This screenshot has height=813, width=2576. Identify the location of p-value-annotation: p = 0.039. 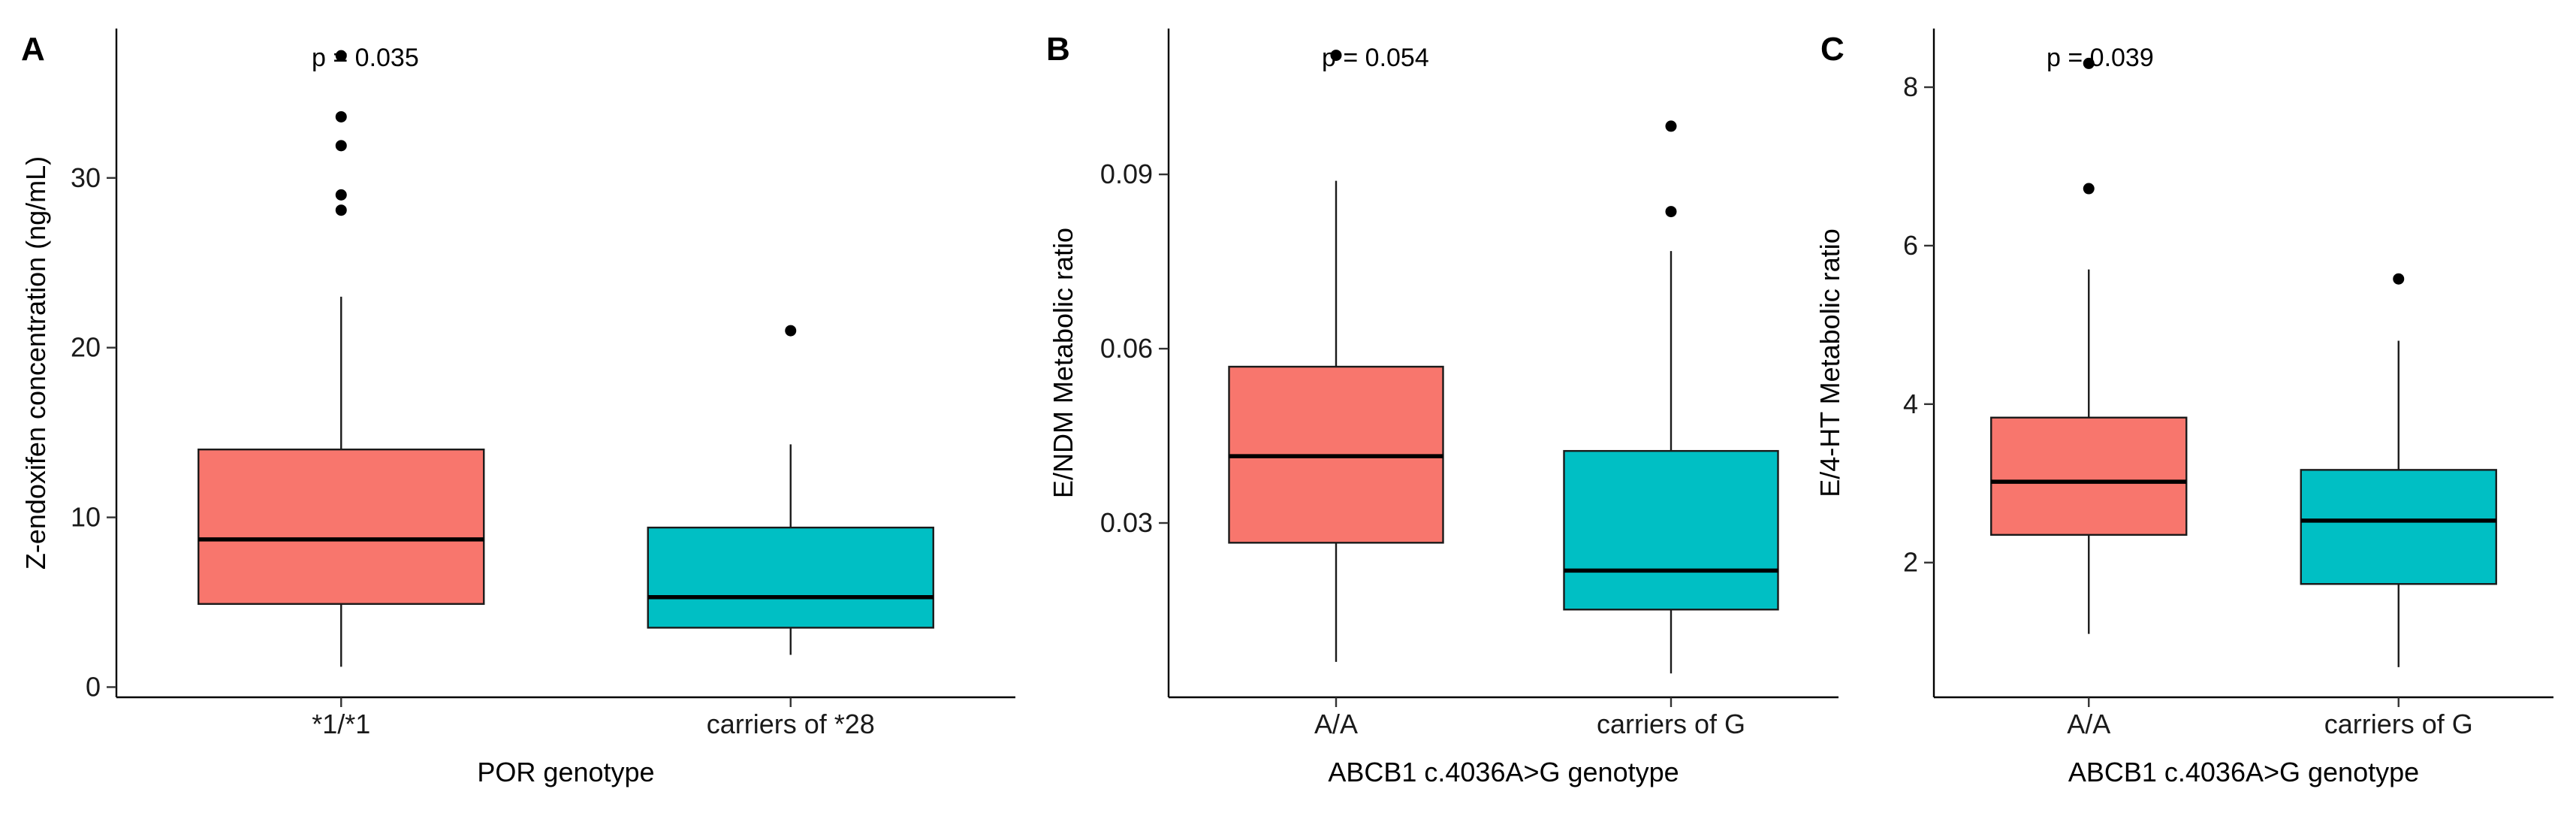
(2100, 58).